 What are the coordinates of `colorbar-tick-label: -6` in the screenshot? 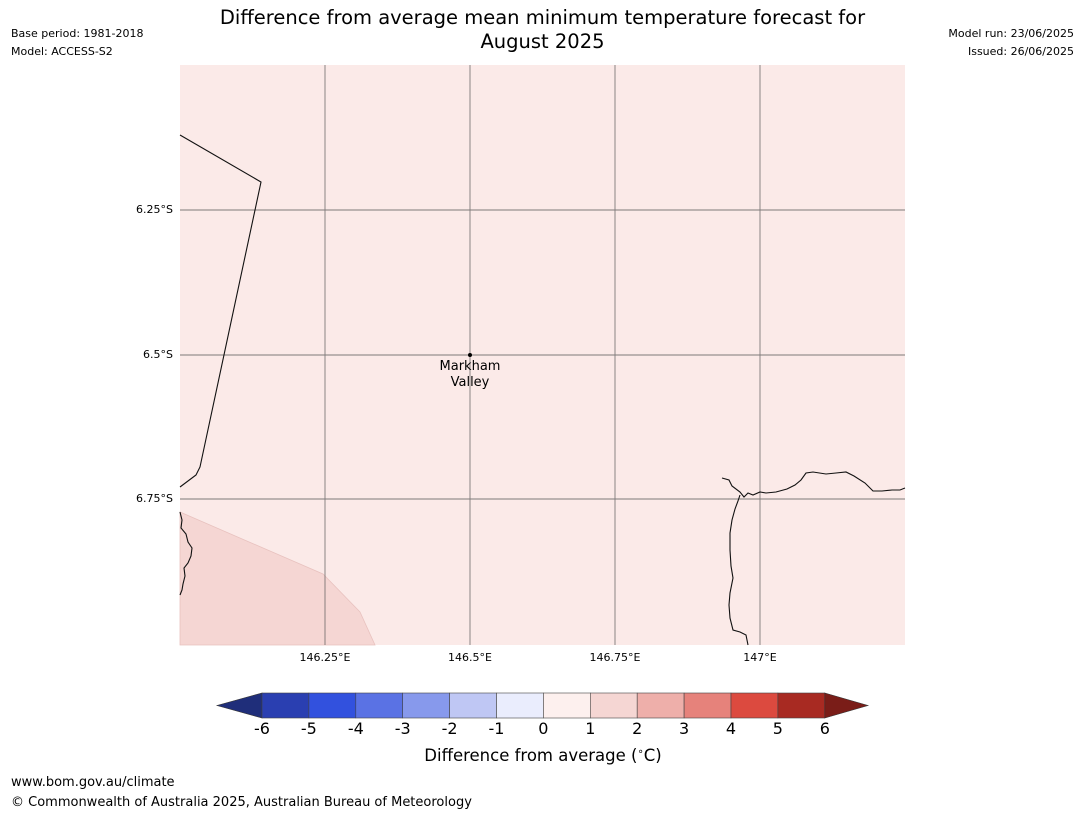 It's located at (262, 728).